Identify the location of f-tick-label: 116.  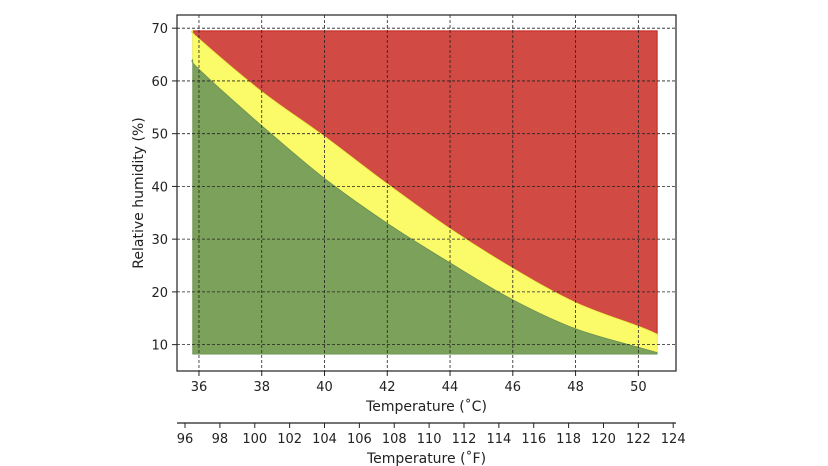
(533, 439).